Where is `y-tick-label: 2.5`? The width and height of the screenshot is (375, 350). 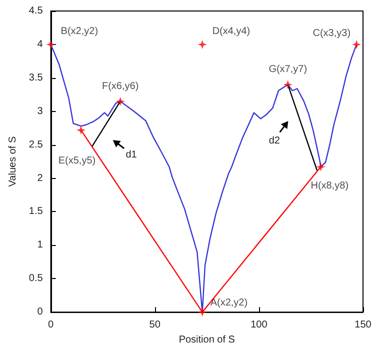 y-tick-label: 2.5 is located at coordinates (36, 144).